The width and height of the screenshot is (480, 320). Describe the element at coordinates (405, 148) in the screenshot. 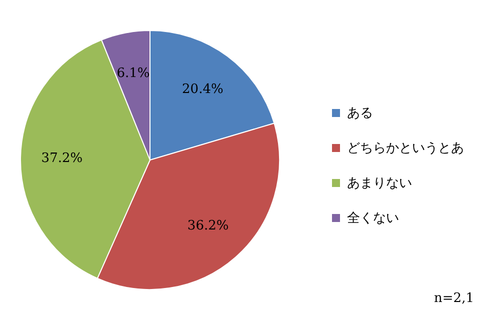

I see `legend-label: どちらかというとあ` at that location.